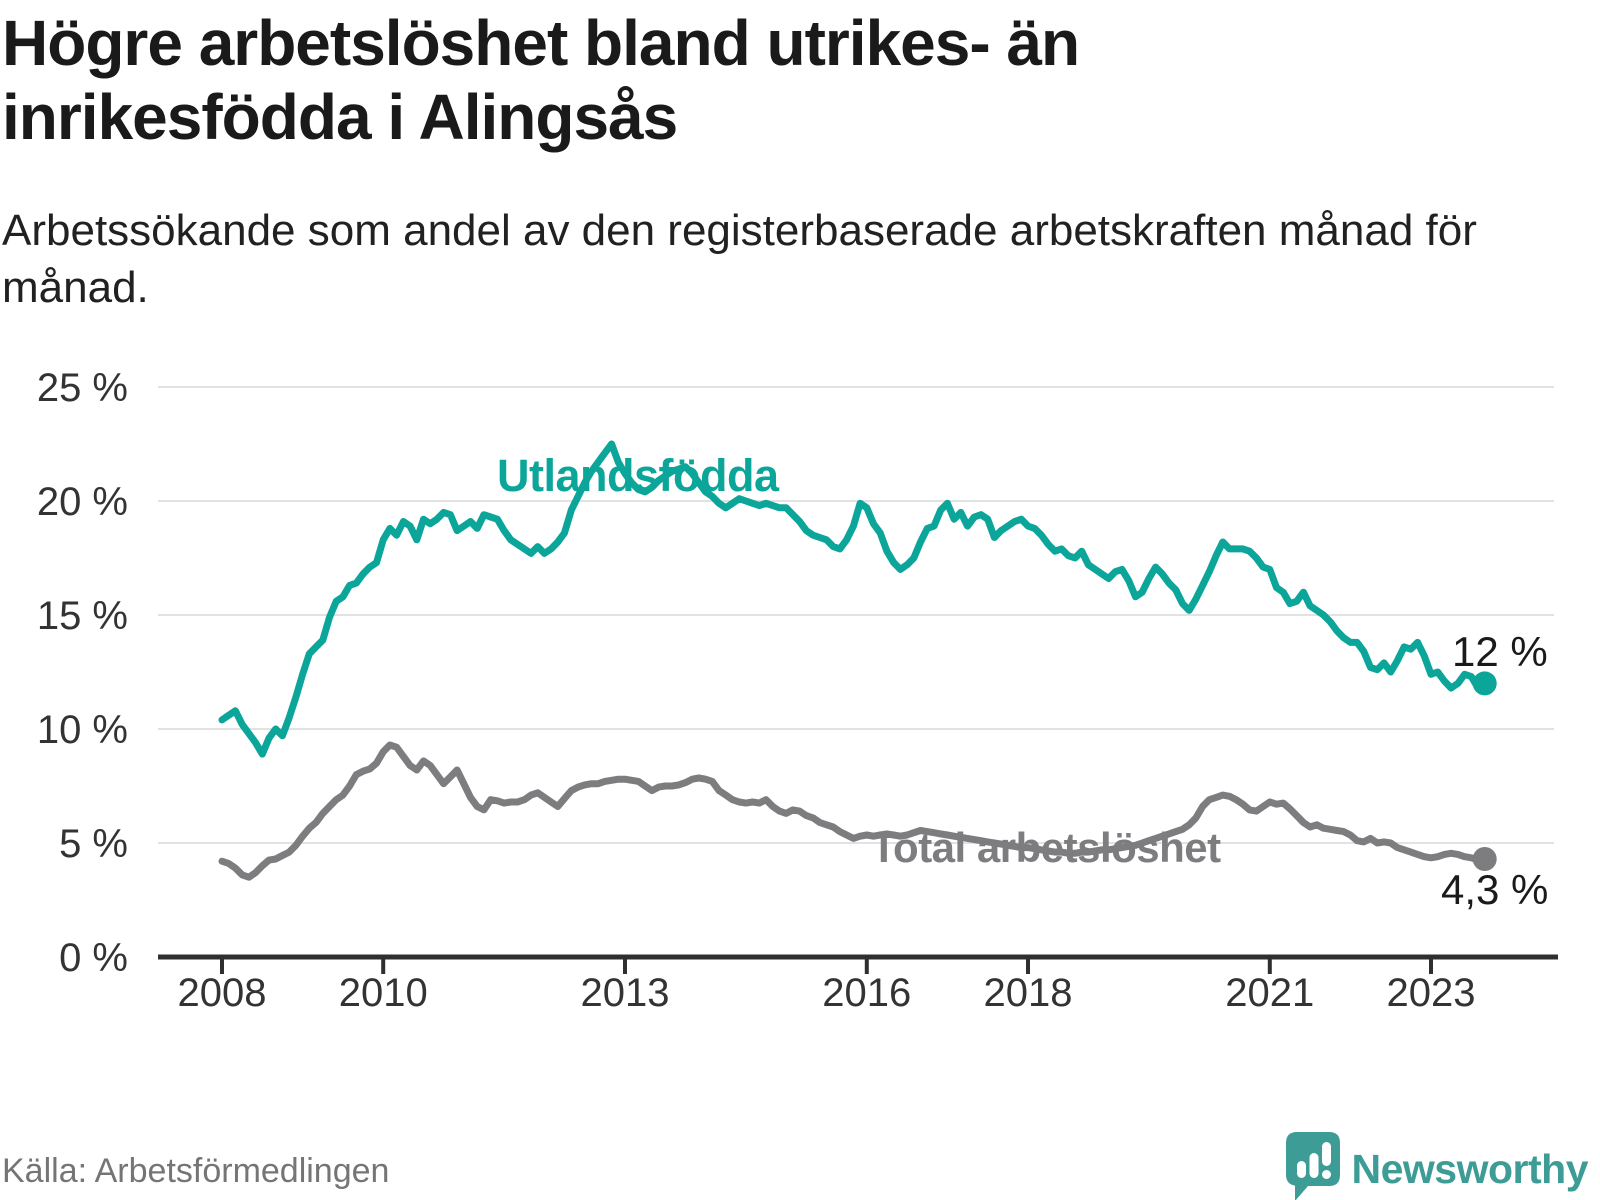 The width and height of the screenshot is (1600, 1200). What do you see at coordinates (1312, 1166) in the screenshot?
I see `newsworthy-pin-icon` at bounding box center [1312, 1166].